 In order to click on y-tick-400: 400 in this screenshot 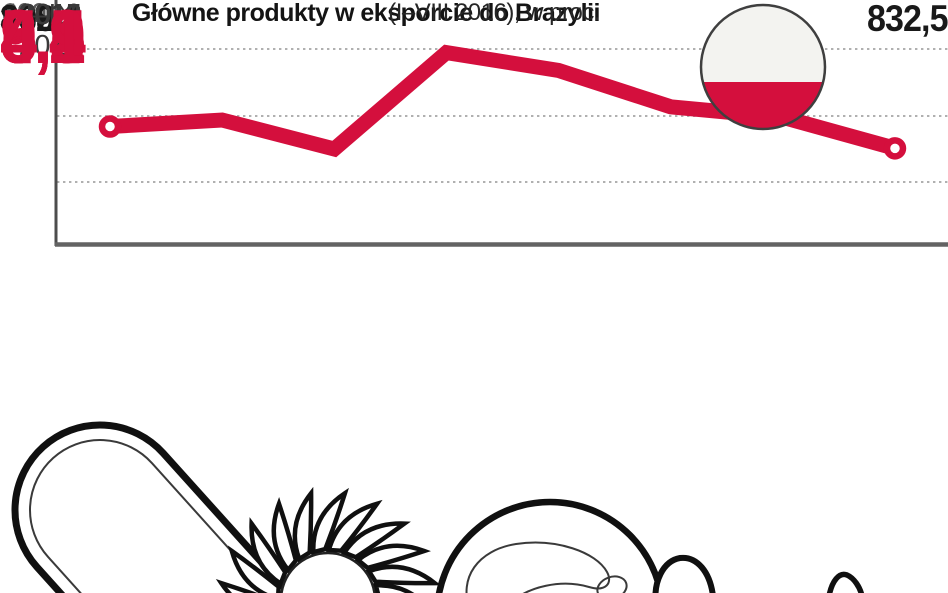, I will do `click(24, 14)`.